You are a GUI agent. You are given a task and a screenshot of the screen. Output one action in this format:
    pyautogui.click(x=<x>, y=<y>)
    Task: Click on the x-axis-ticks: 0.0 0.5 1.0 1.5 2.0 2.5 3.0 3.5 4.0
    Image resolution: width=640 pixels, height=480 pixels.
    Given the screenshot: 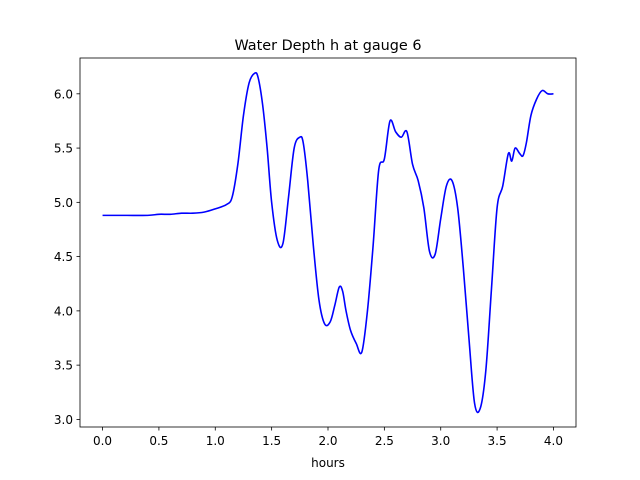 What is the action you would take?
    pyautogui.click(x=328, y=437)
    